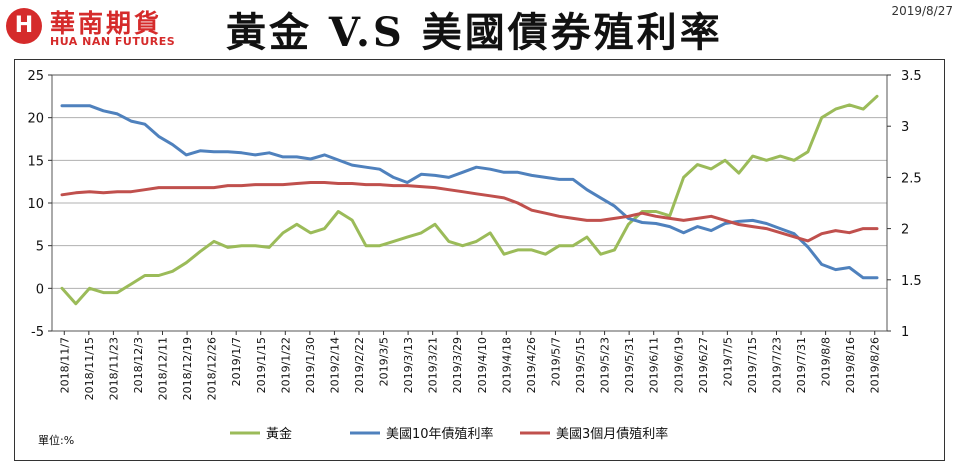 The image size is (961, 467). Describe the element at coordinates (40, 289) in the screenshot. I see `y-left-tick-label: 0` at that location.